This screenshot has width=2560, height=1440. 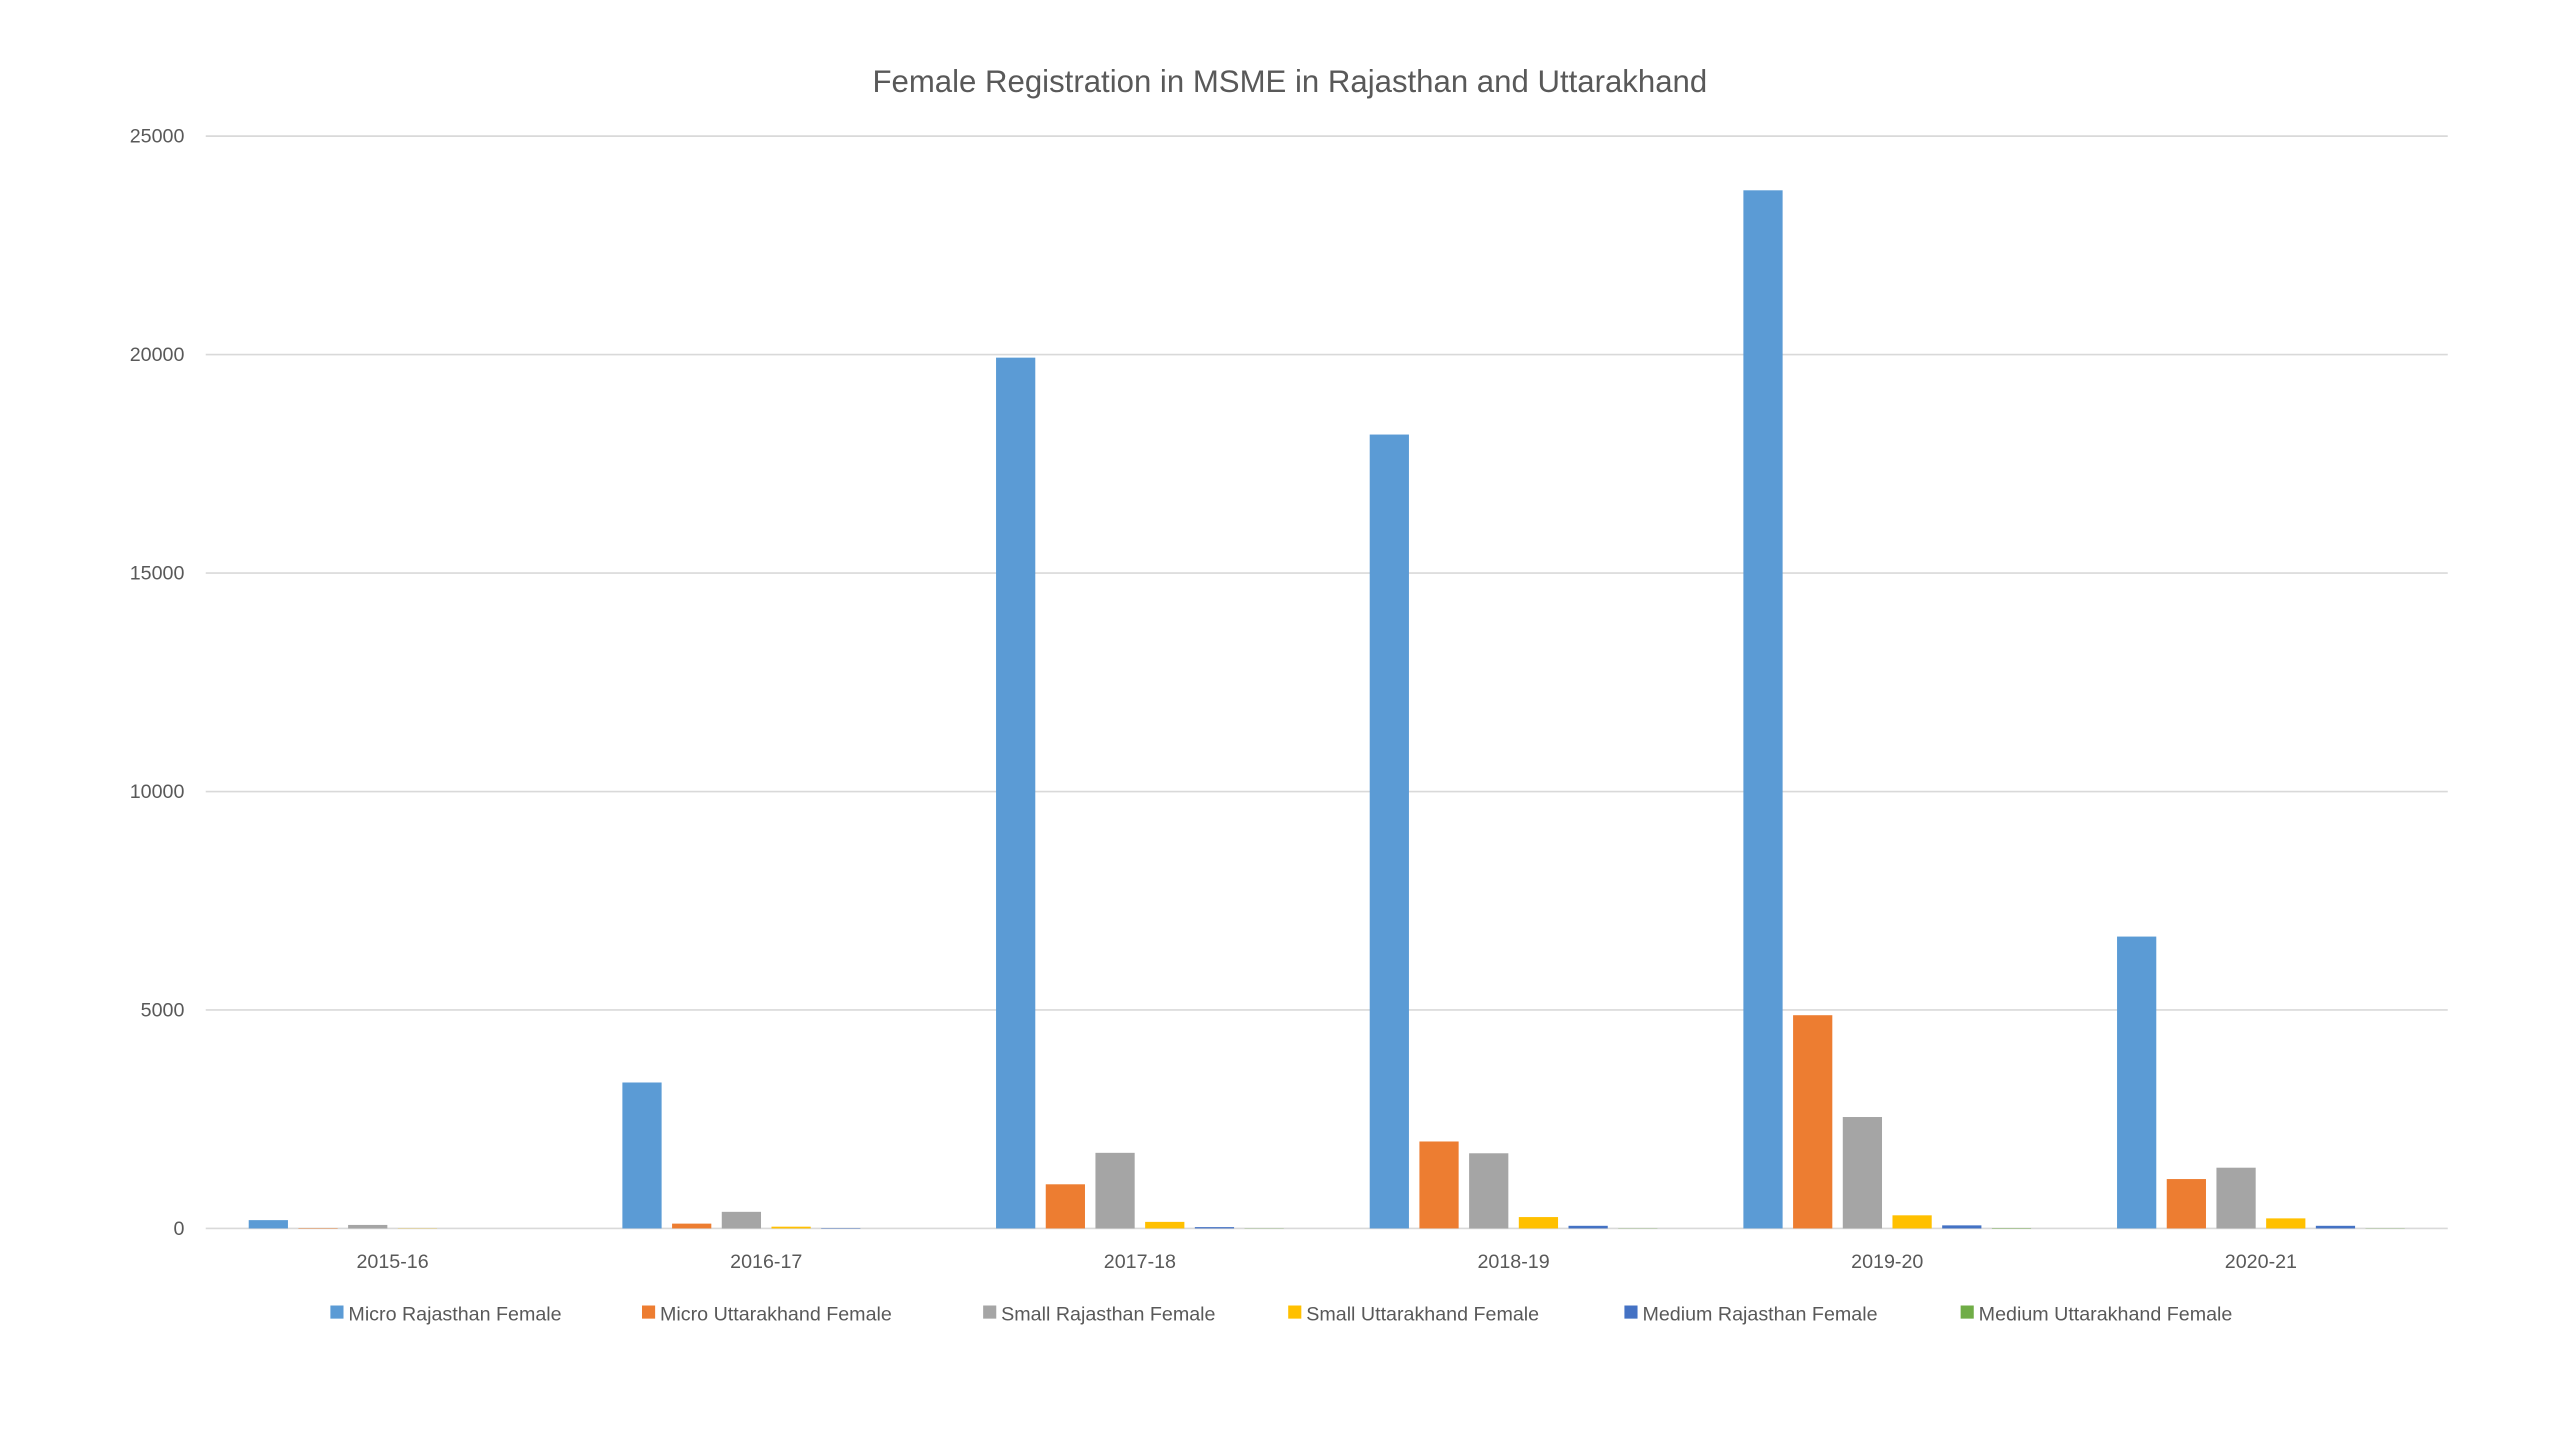 I want to click on legend-item-medium-uttarakhand-female: Medium Uttarakhand Female, so click(x=2096, y=1314).